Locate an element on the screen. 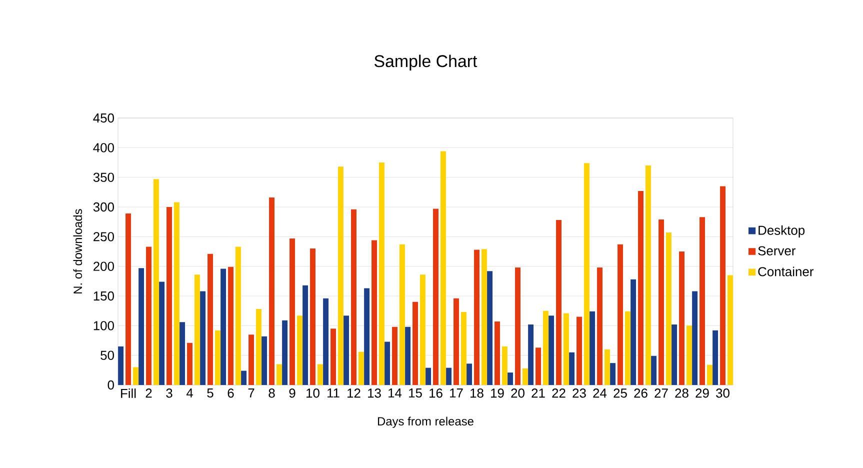 This screenshot has width=863, height=468. x-tick-label: 15 is located at coordinates (415, 393).